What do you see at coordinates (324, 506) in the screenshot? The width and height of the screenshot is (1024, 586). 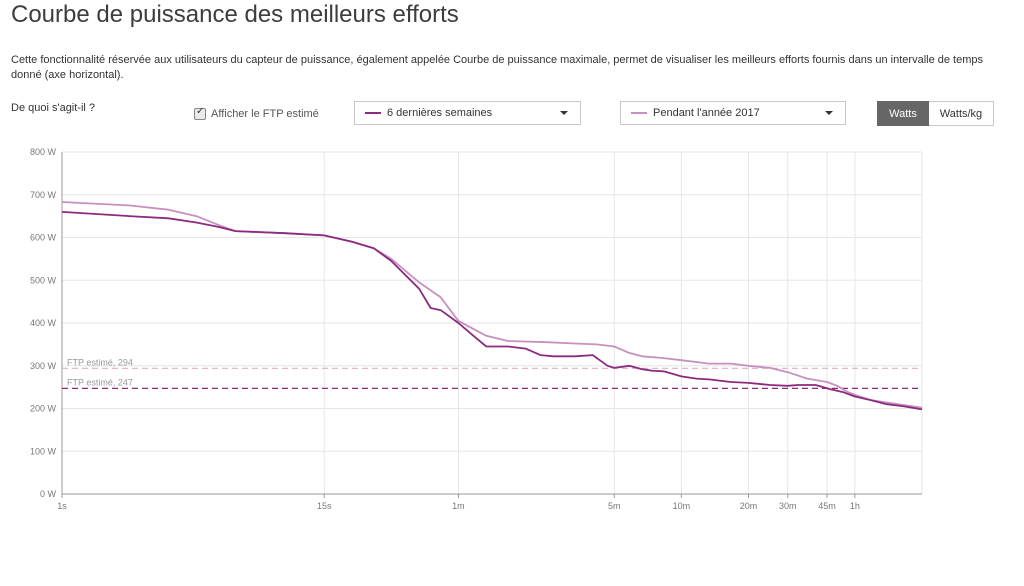 I see `x-tick-label: 15s` at bounding box center [324, 506].